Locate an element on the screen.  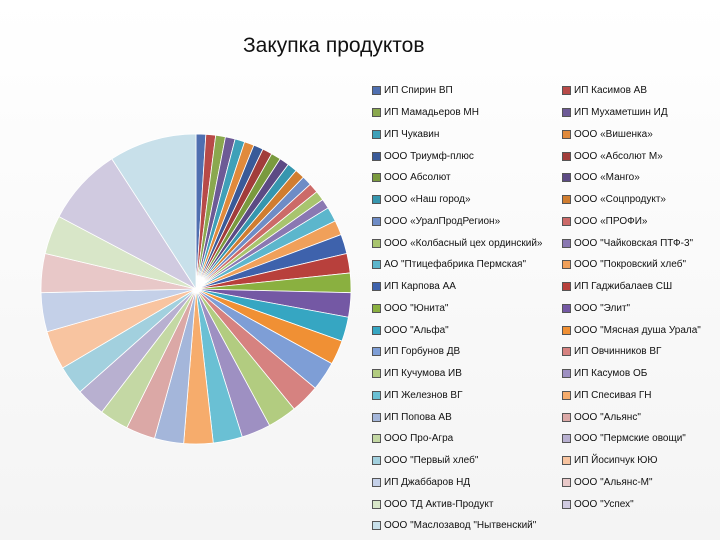
legend-item: ООО "Успех" is located at coordinates (637, 504).